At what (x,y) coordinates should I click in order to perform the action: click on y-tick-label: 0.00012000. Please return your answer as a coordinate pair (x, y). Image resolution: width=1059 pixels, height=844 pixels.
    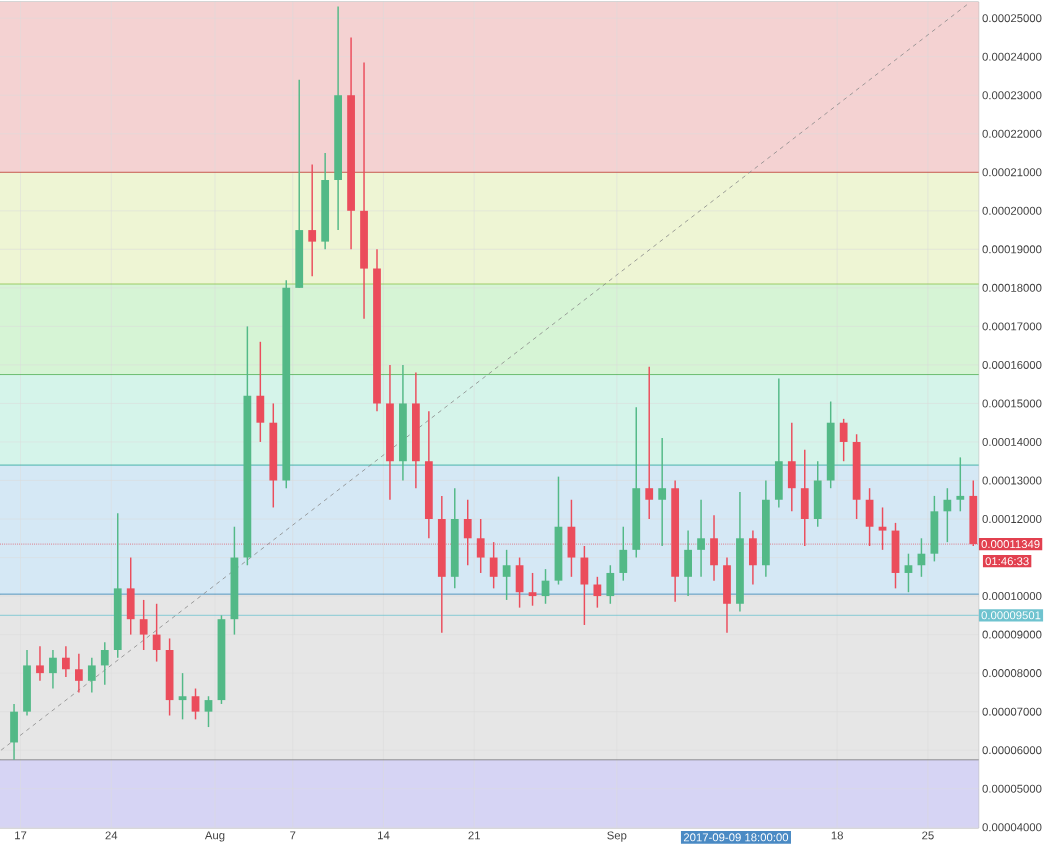
    Looking at the image, I should click on (1012, 519).